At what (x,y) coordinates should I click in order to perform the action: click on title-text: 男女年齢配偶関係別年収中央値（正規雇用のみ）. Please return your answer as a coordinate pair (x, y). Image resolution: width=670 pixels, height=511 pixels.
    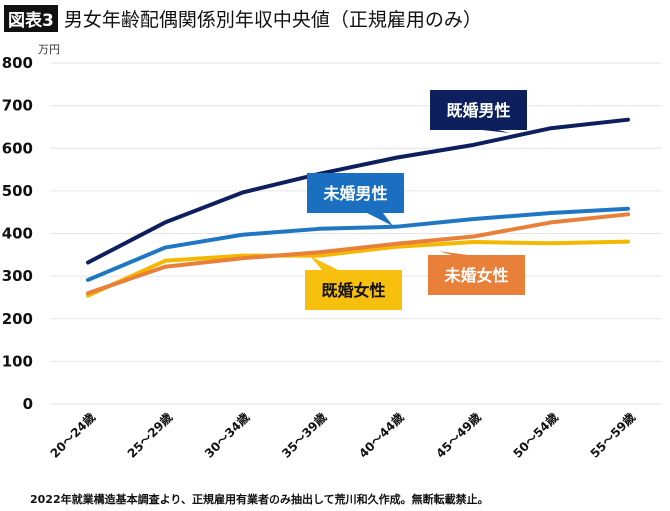
    Looking at the image, I should click on (272, 19).